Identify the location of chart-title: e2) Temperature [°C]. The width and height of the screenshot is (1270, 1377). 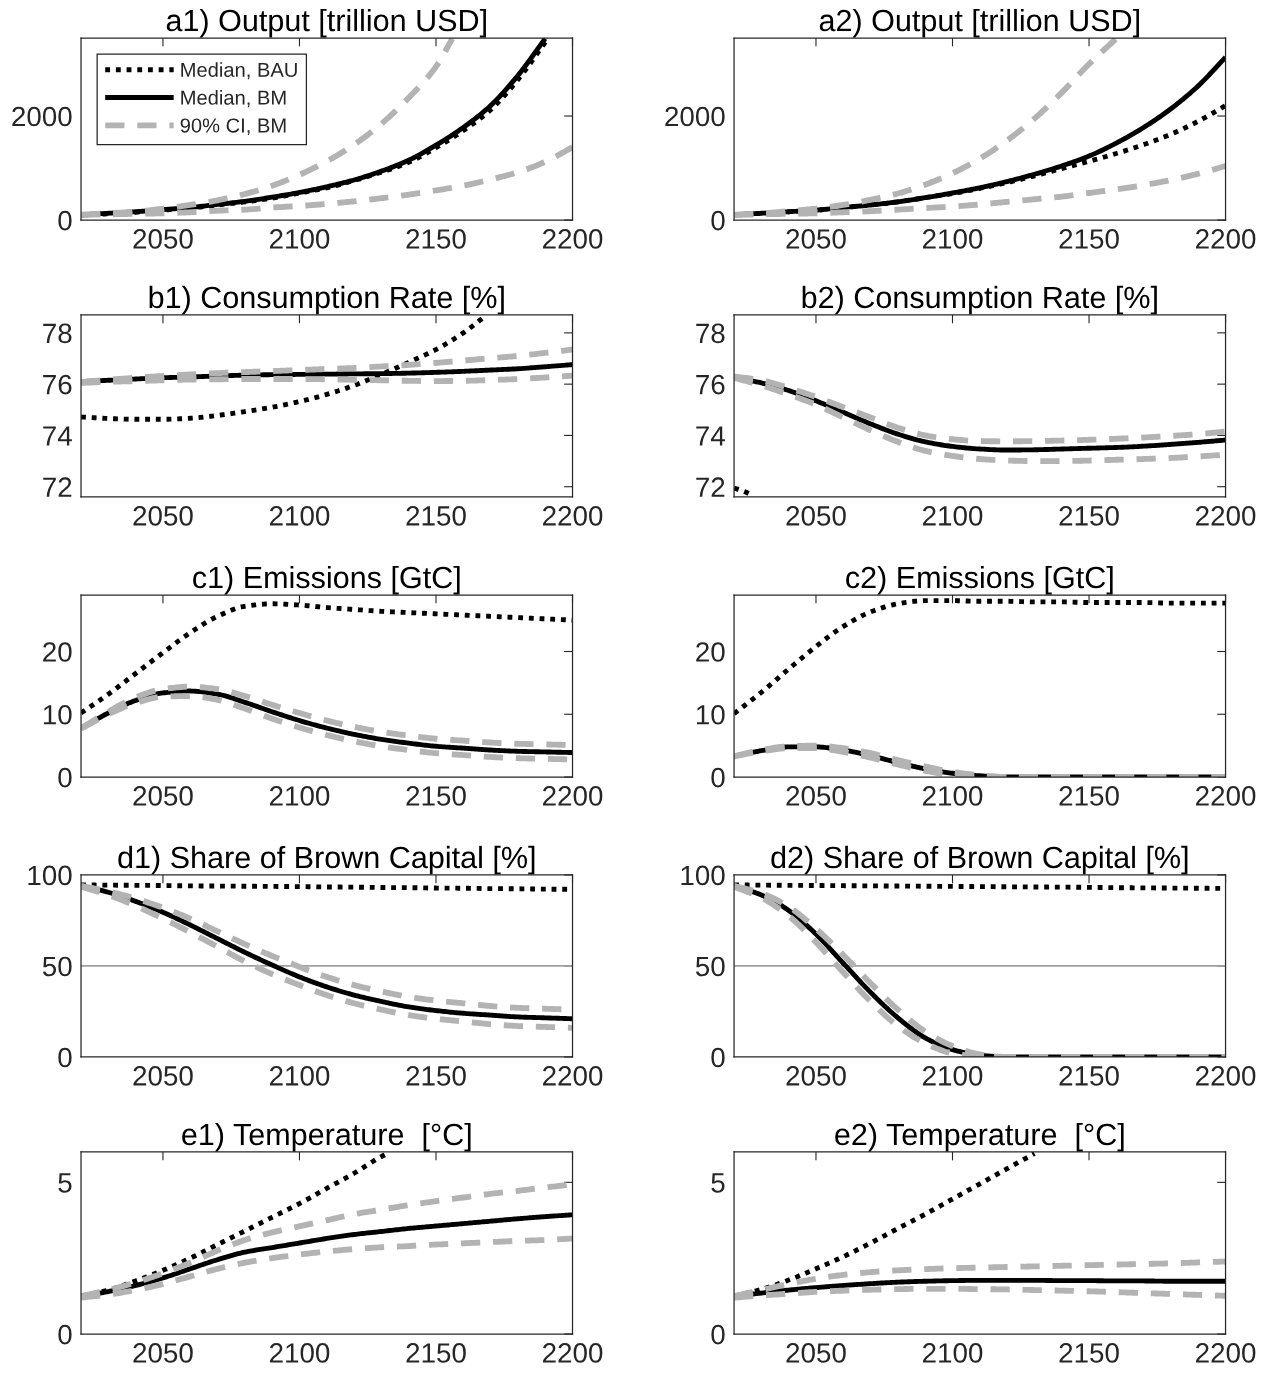
(979, 1137).